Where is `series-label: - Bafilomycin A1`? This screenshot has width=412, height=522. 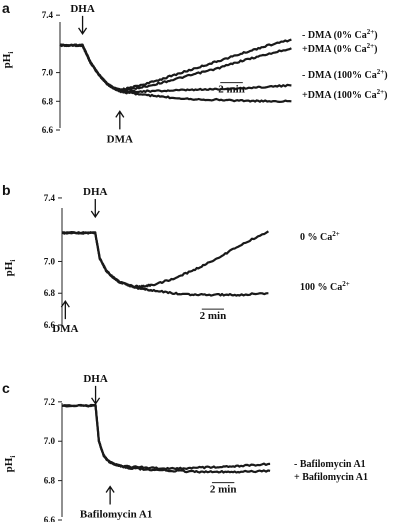
series-label: - Bafilomycin A1 is located at coordinates (330, 464).